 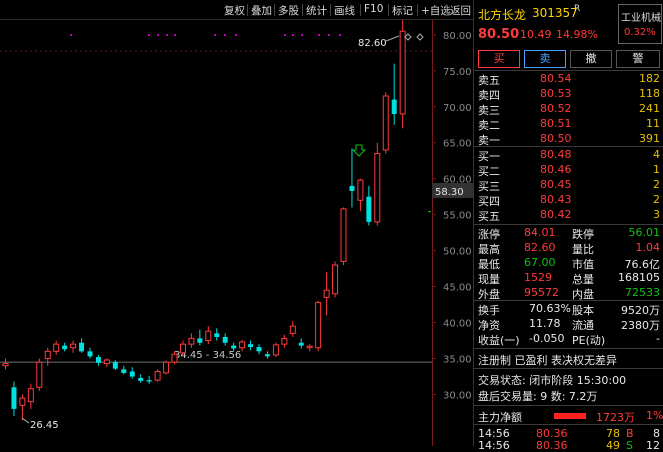 I want to click on stock-name: 北方长龙, so click(x=502, y=15).